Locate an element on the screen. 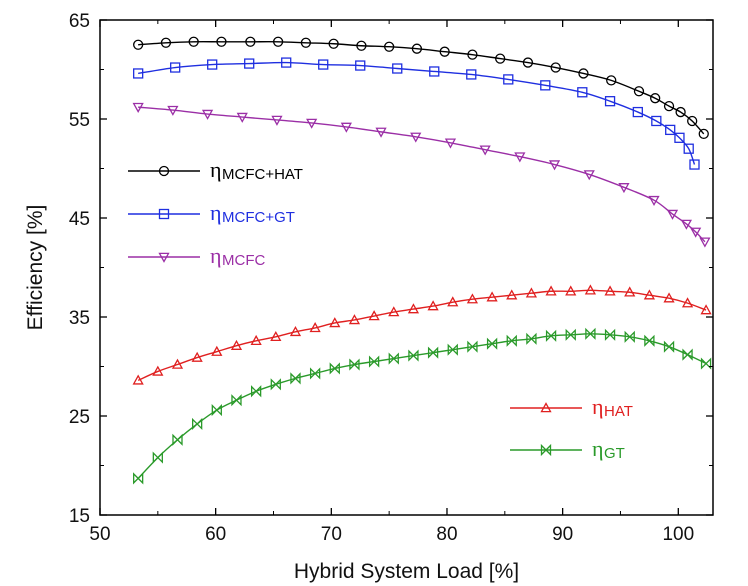  x-axis-title: Hybrid System Load [%] is located at coordinates (406, 571).